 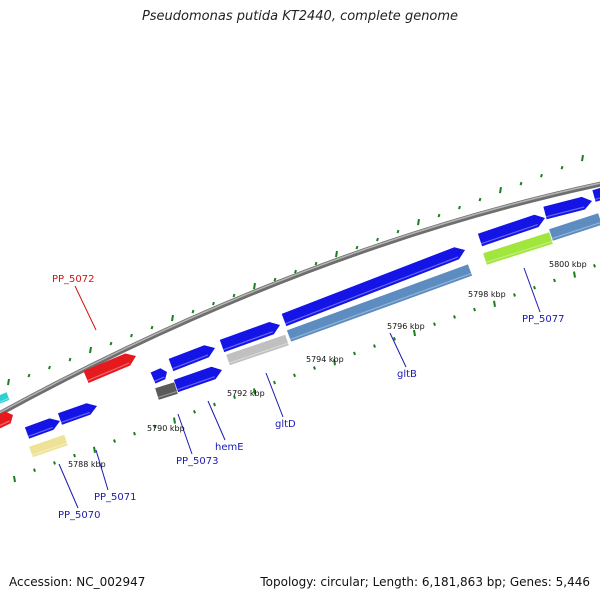 I want to click on gene-darkgray, so click(x=166, y=391).